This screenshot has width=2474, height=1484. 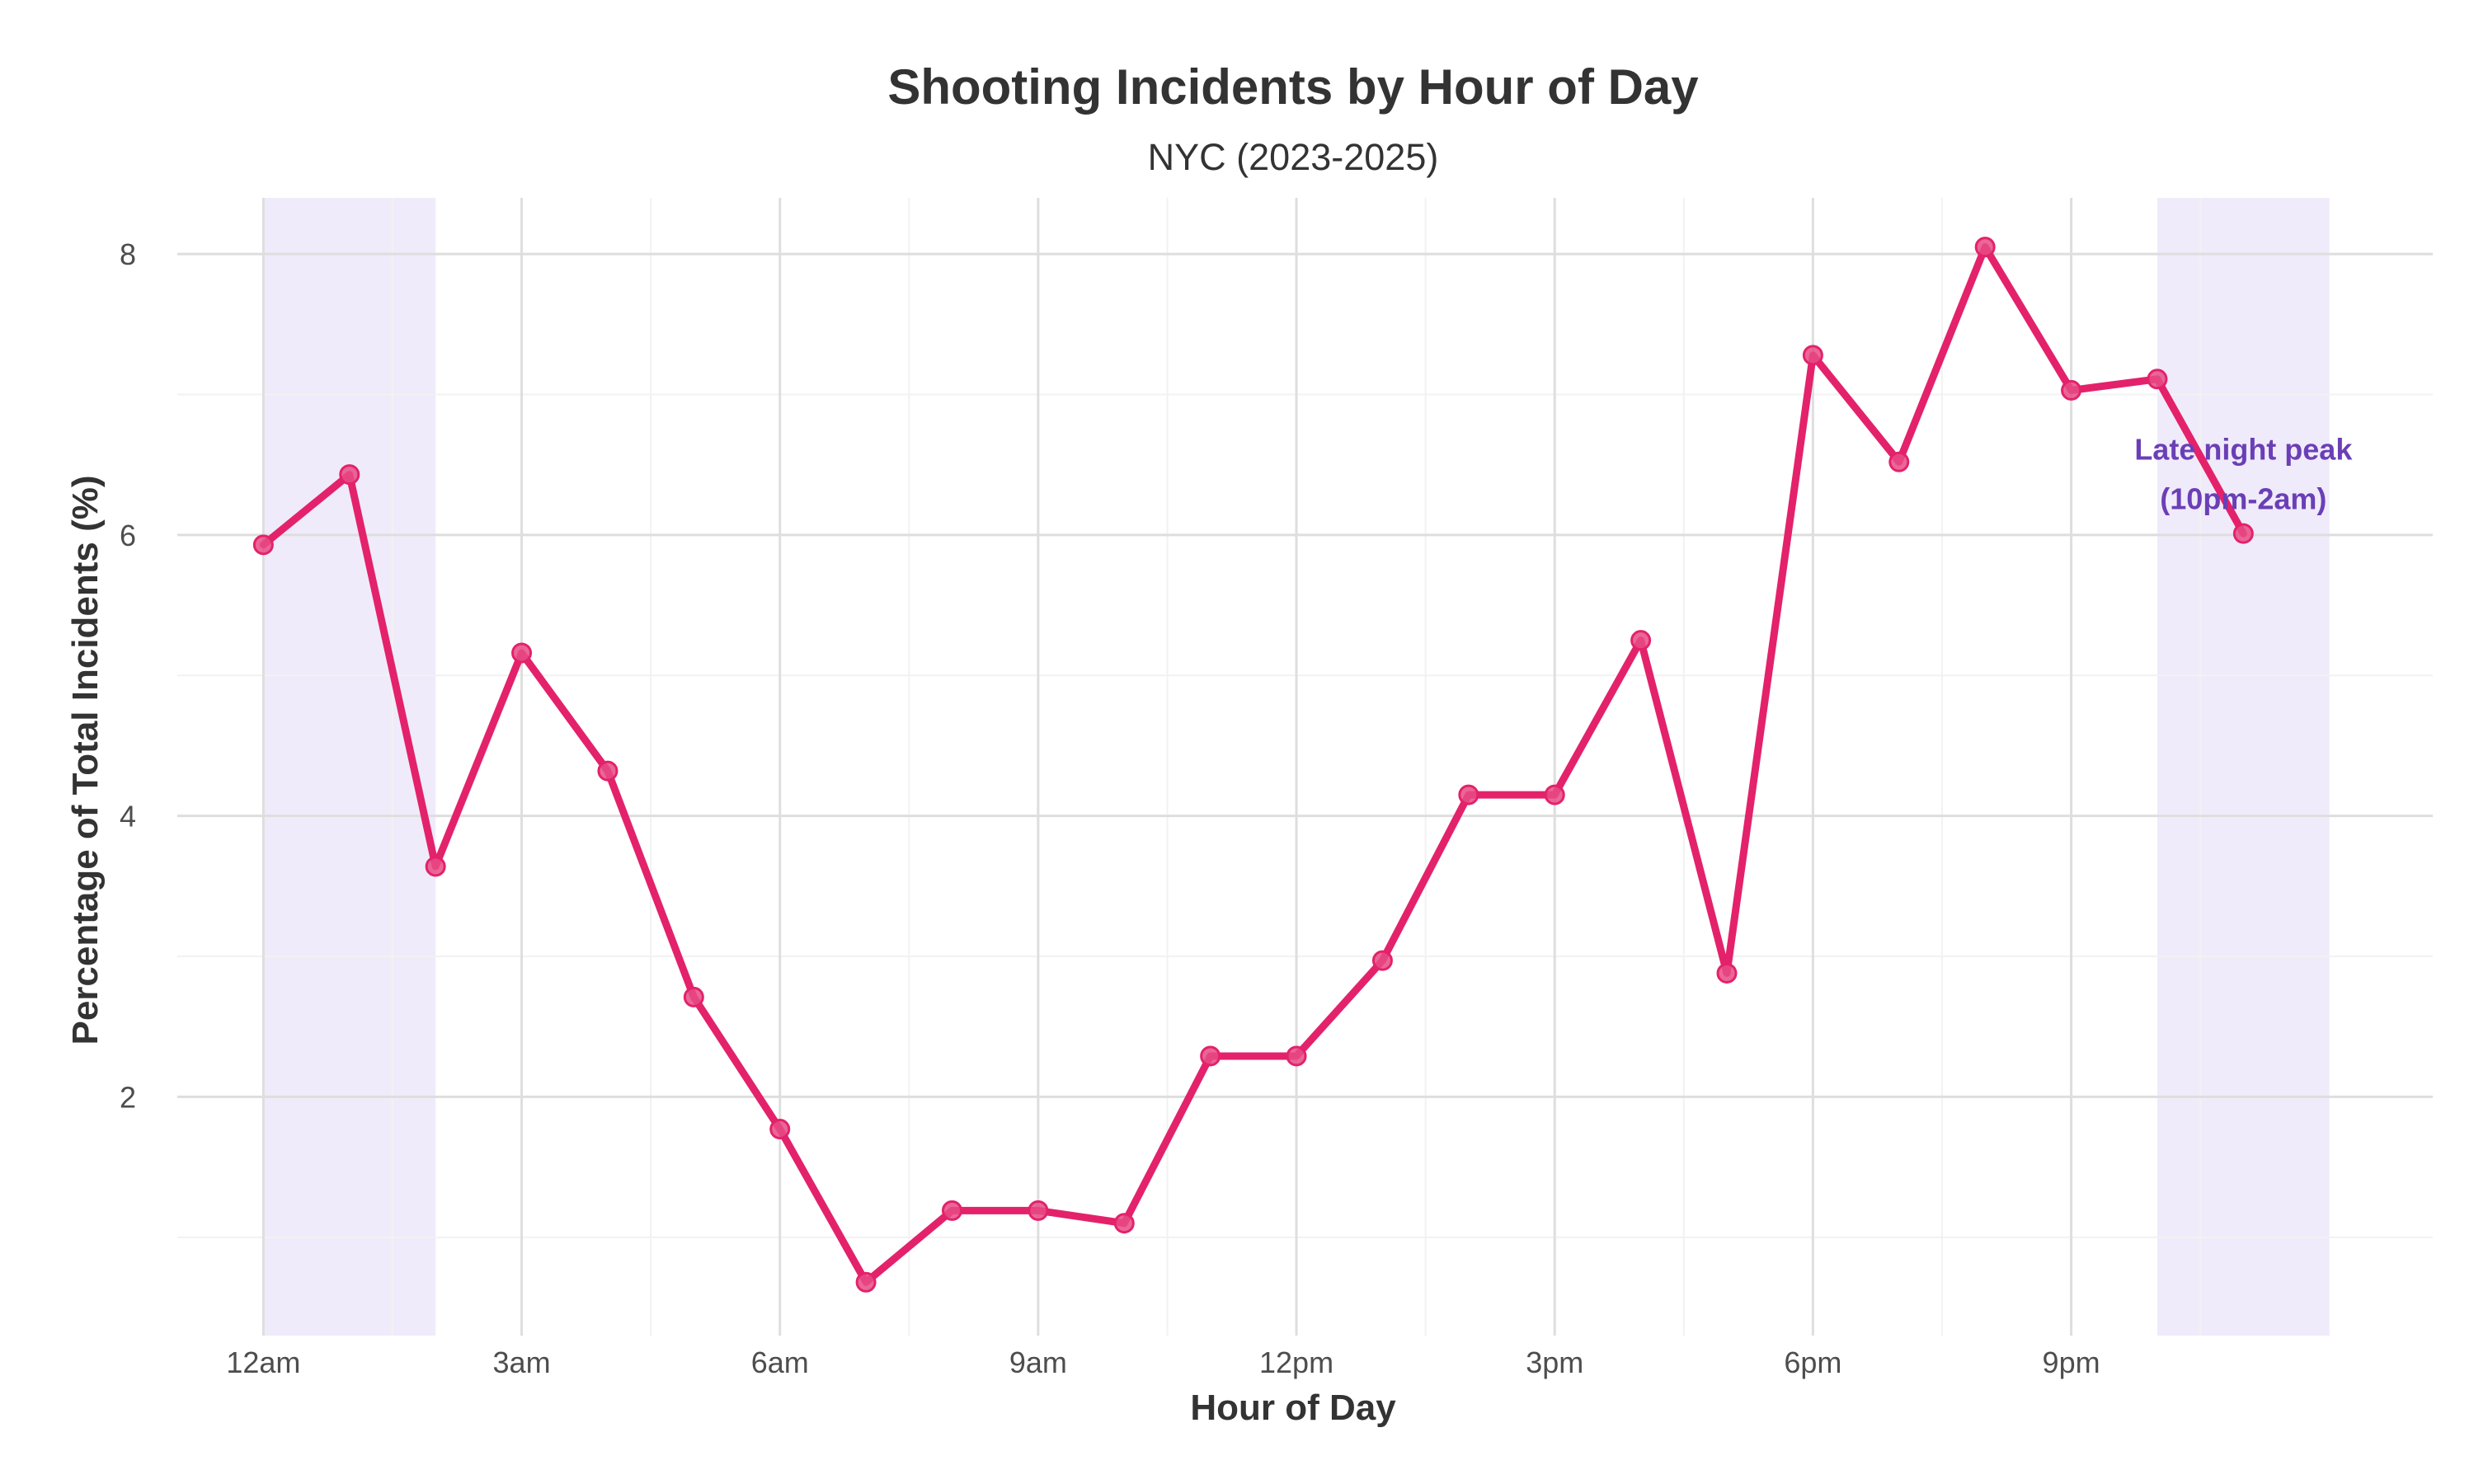 What do you see at coordinates (263, 1362) in the screenshot?
I see `x-tick-label: 12am` at bounding box center [263, 1362].